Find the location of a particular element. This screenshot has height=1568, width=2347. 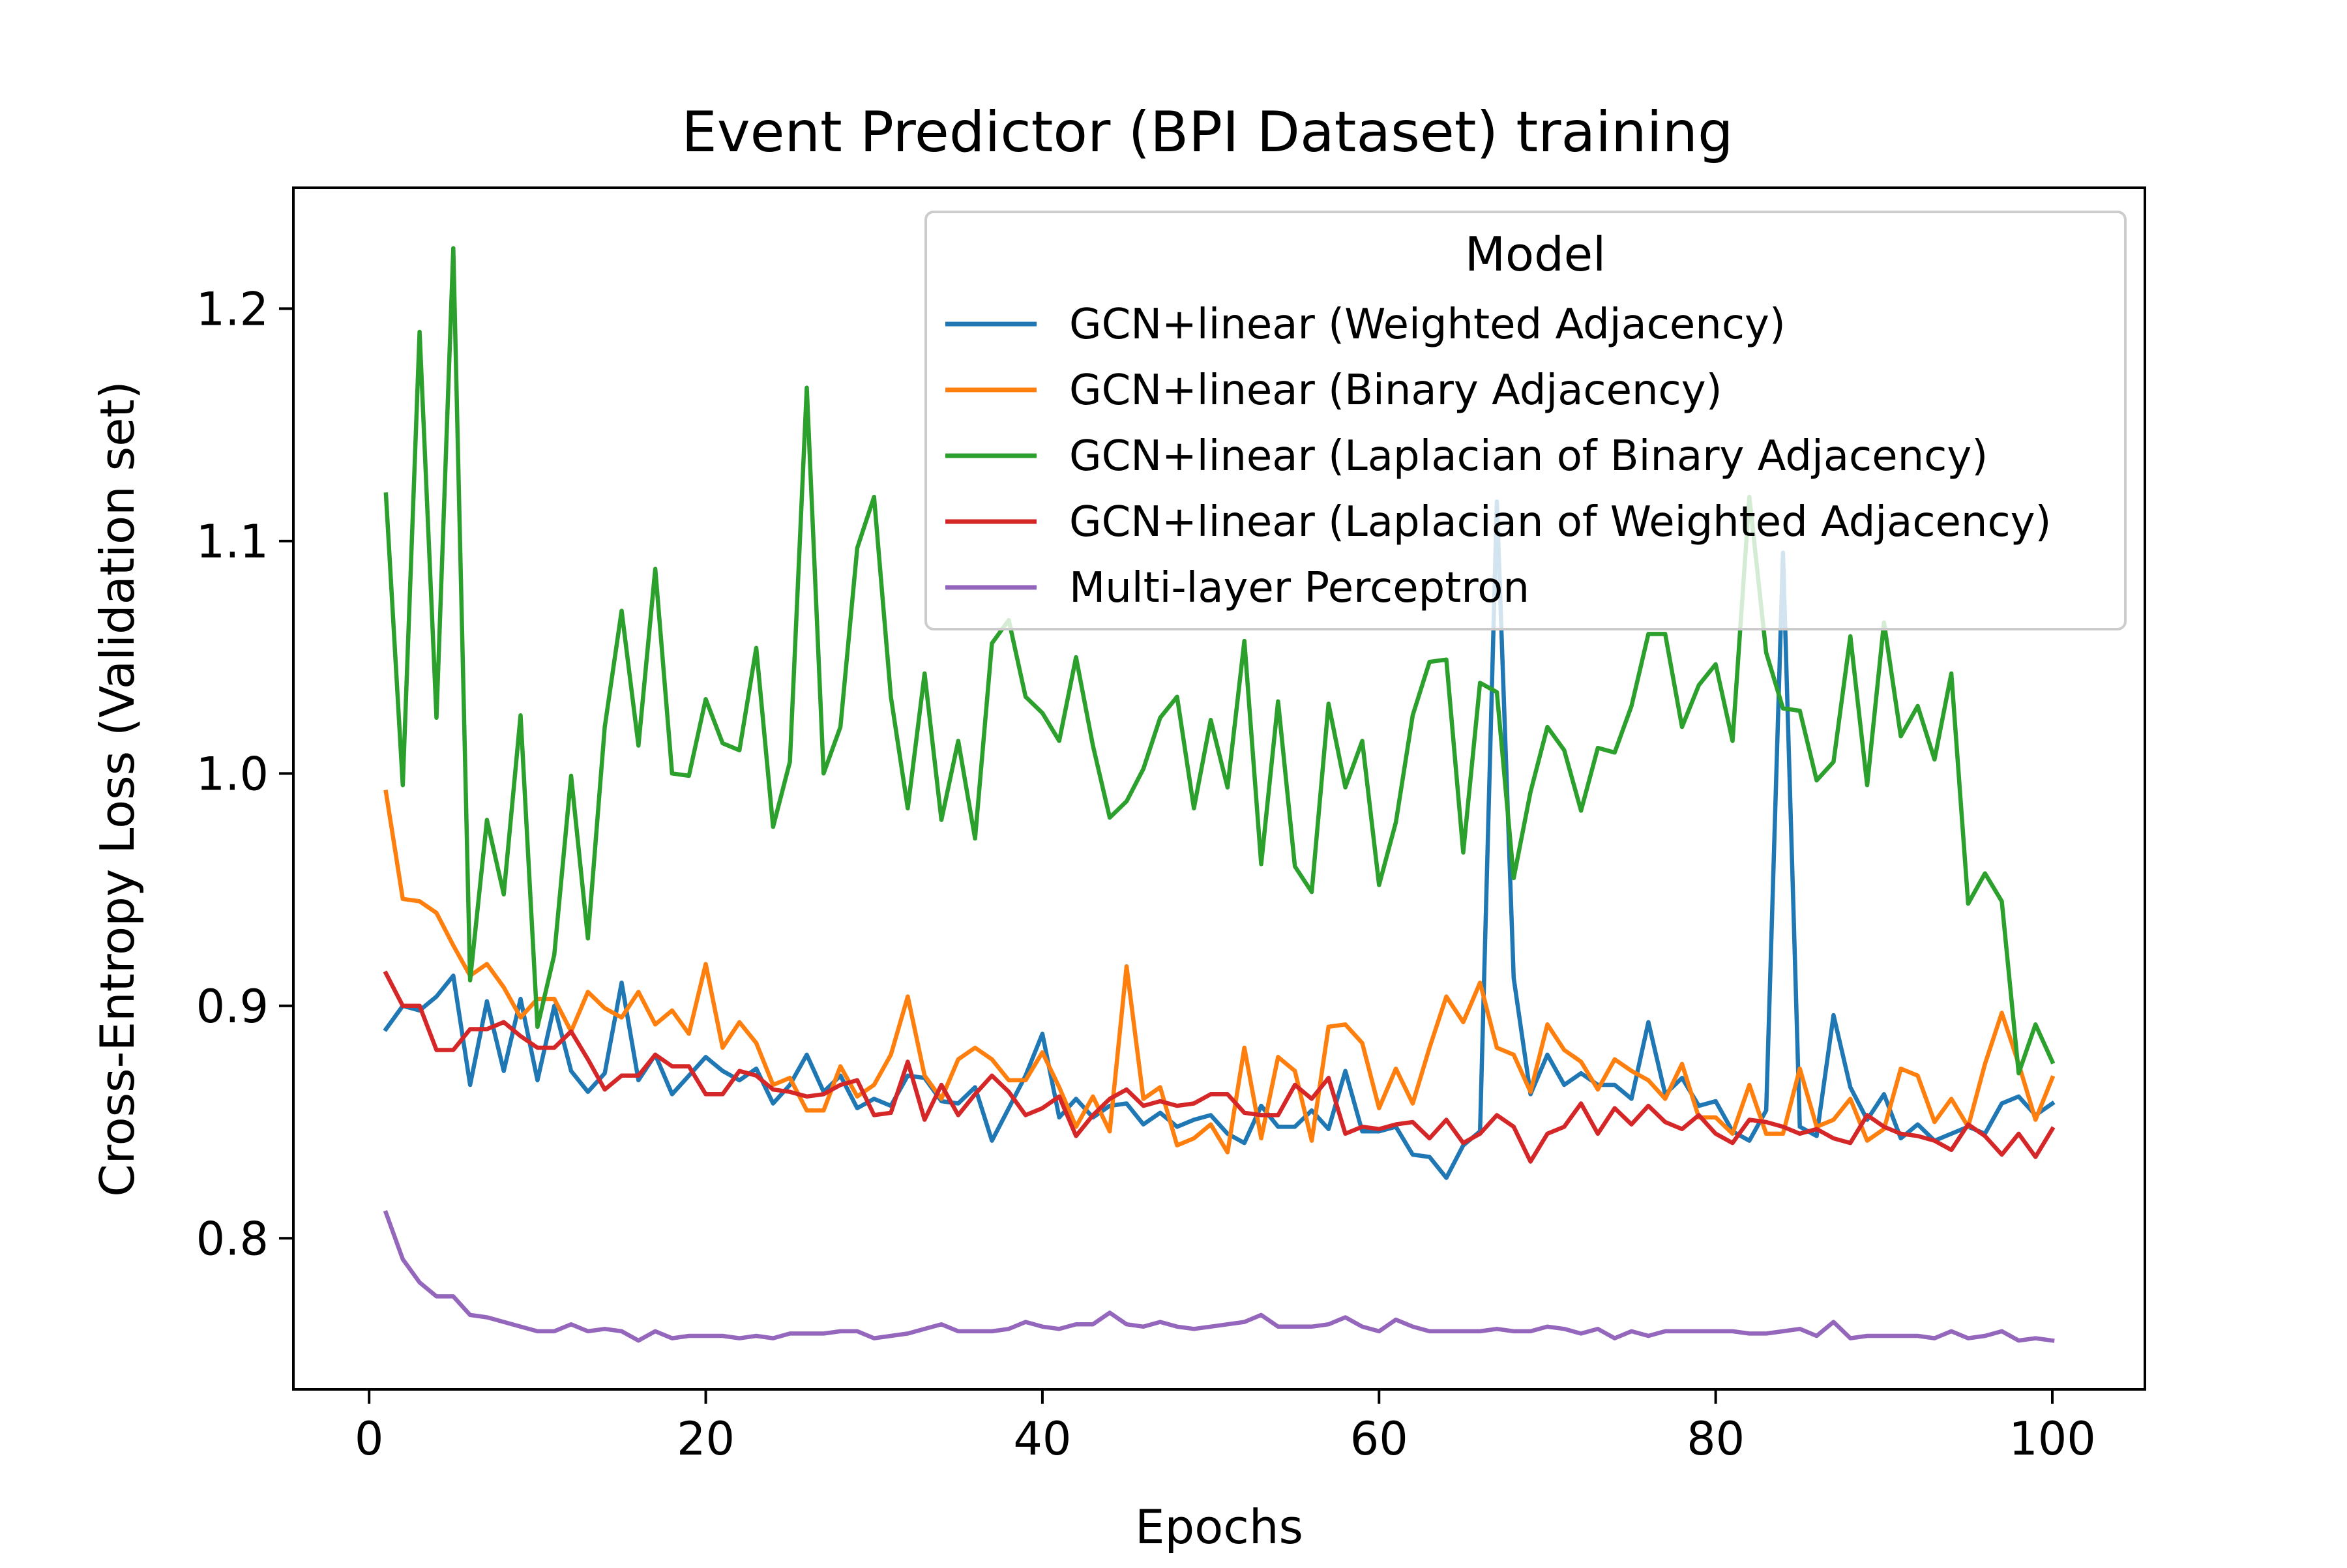

legend-title: Model is located at coordinates (1536, 255).